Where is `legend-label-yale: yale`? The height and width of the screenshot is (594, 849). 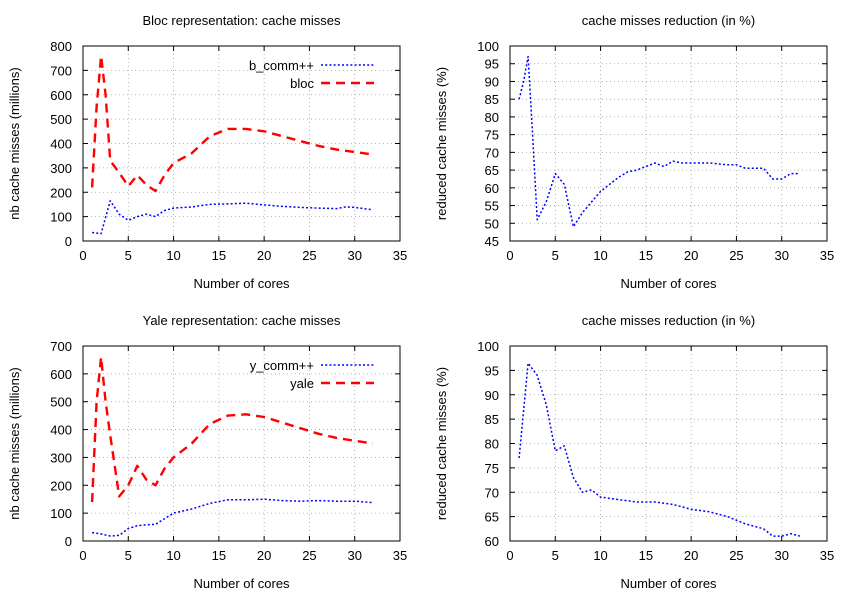
legend-label-yale: yale is located at coordinates (302, 383).